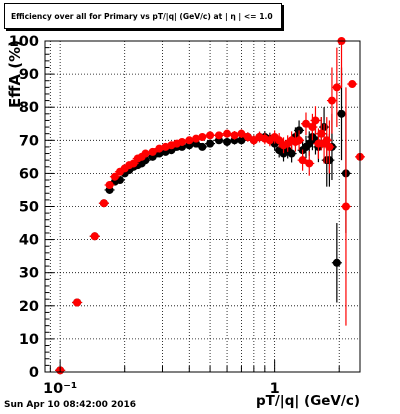  Describe the element at coordinates (29, 340) in the screenshot. I see `y-tick-label: 10` at that location.